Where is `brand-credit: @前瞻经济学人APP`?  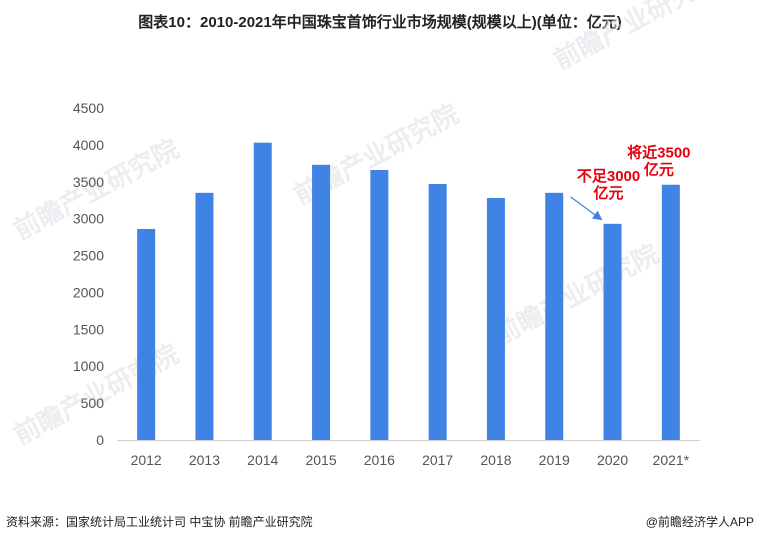
brand-credit: @前瞻经济学人APP is located at coordinates (699, 522).